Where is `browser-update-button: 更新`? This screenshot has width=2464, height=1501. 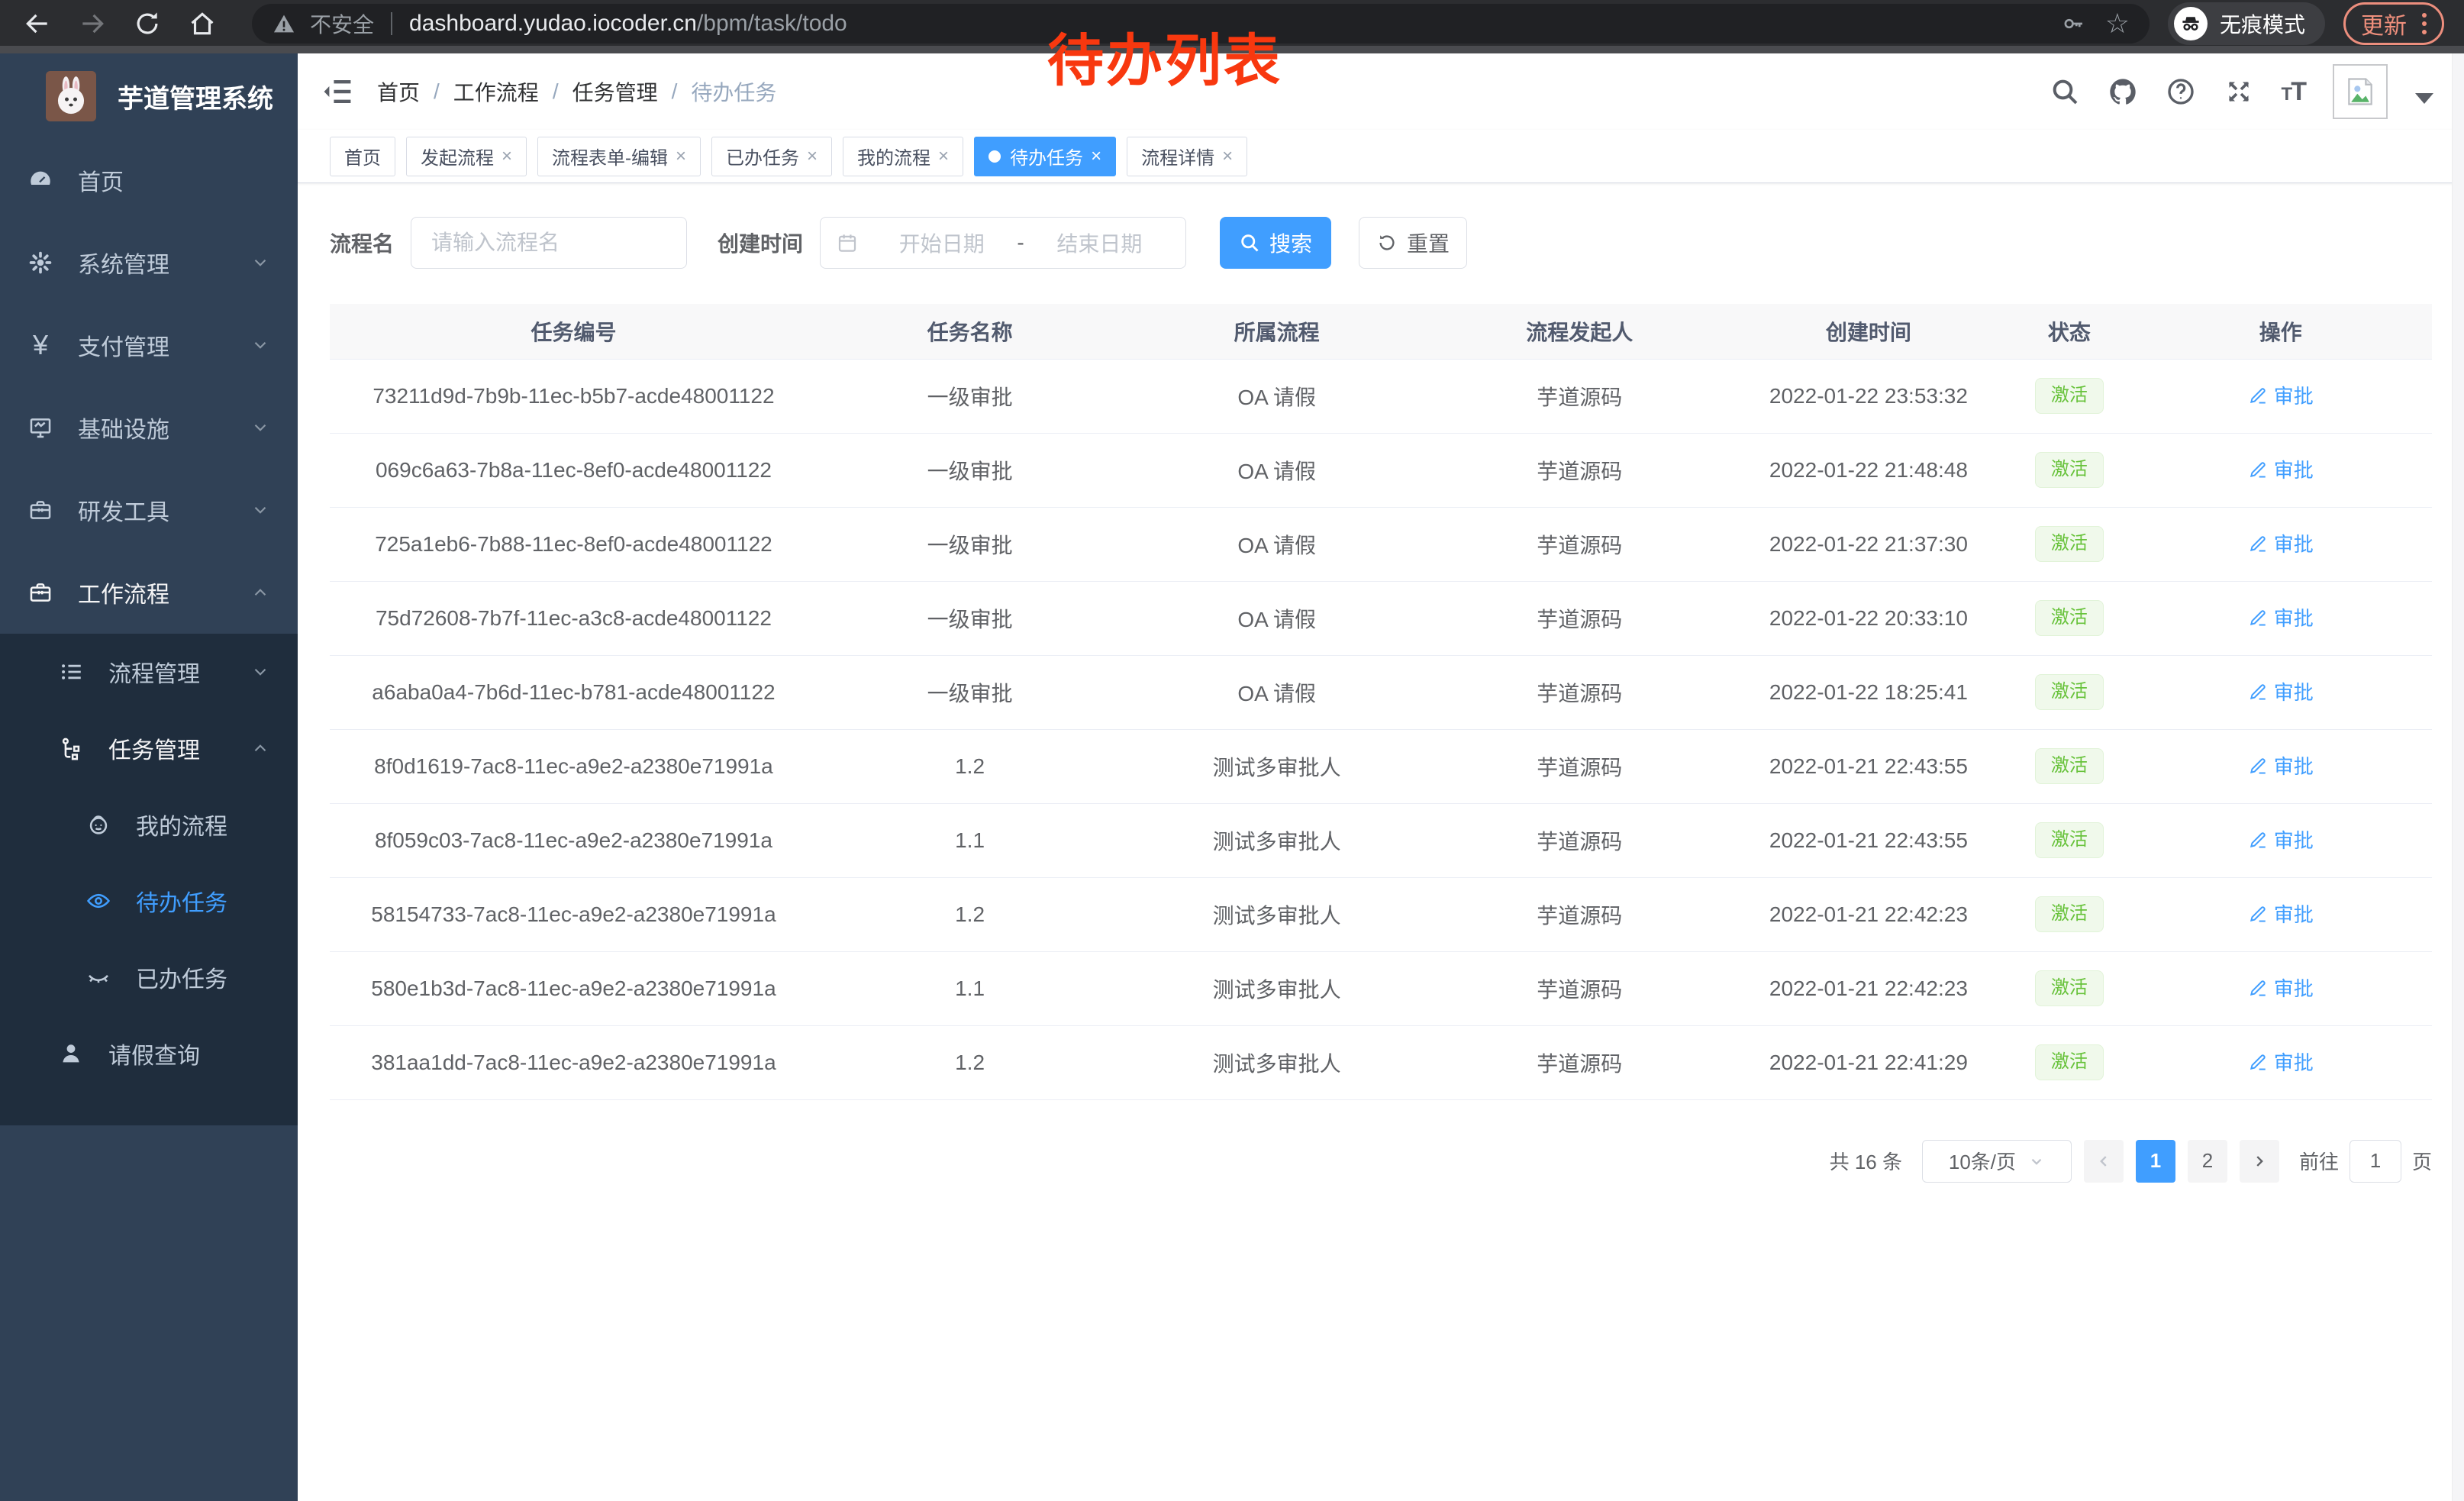 browser-update-button: 更新 is located at coordinates (2394, 23).